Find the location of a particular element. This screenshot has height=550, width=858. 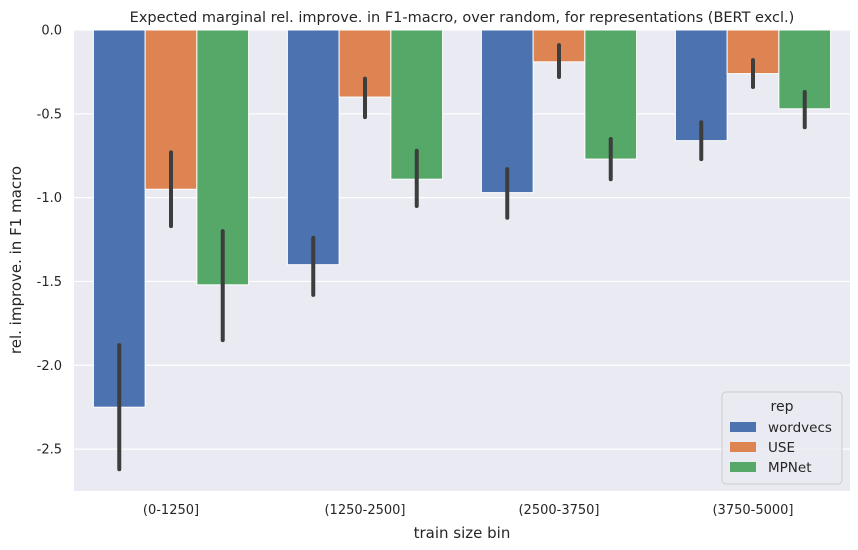

legend-box is located at coordinates (782, 438).